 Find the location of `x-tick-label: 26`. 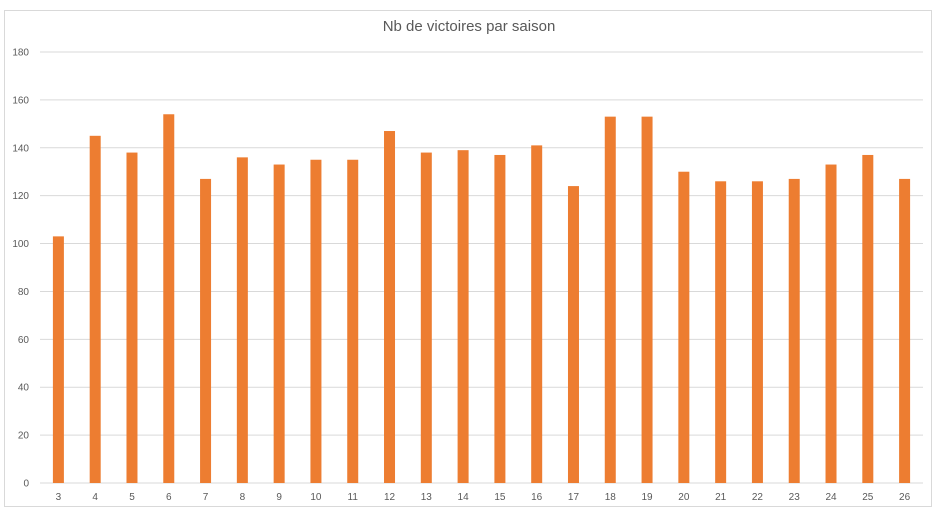

x-tick-label: 26 is located at coordinates (905, 497).